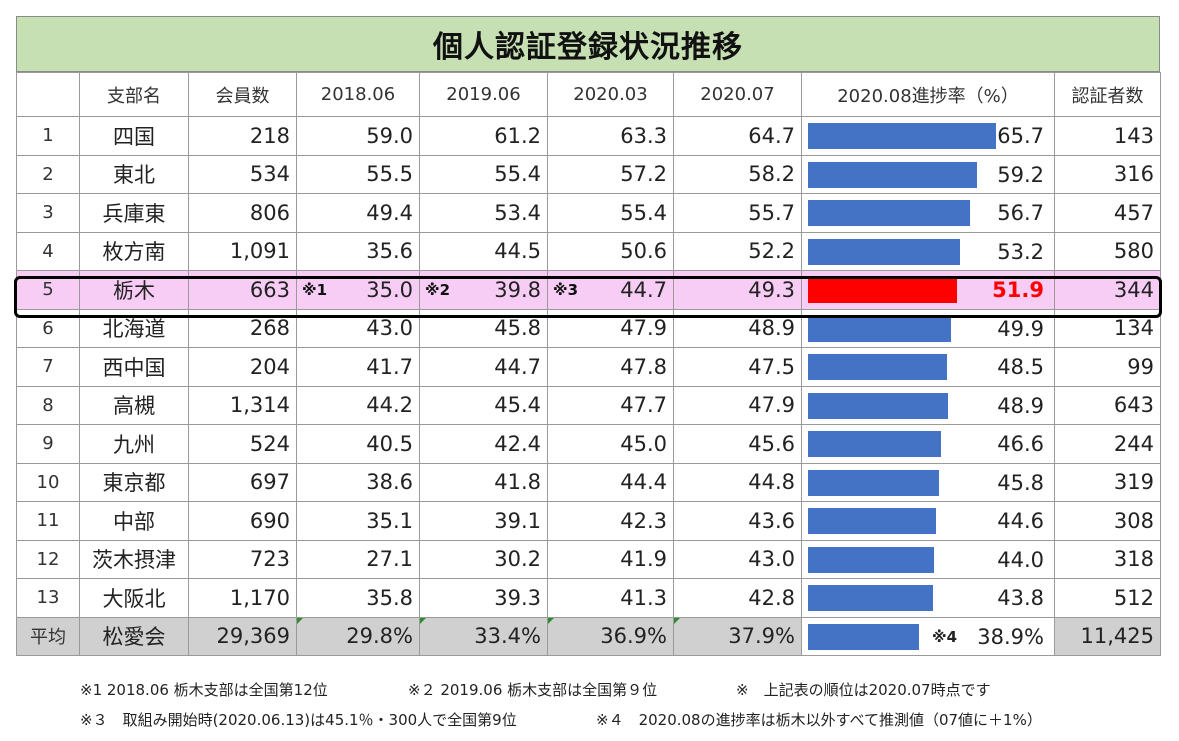  What do you see at coordinates (1020, 521) in the screenshot?
I see `progress-rate-label: 44.6` at bounding box center [1020, 521].